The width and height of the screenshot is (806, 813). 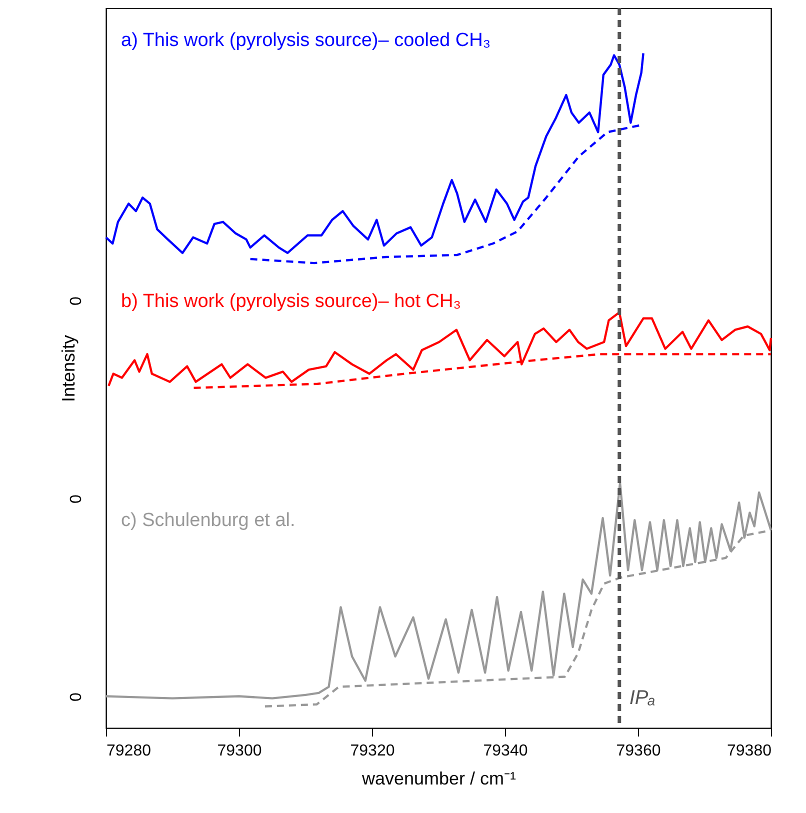 What do you see at coordinates (638, 751) in the screenshot?
I see `x-tick-label: 79360` at bounding box center [638, 751].